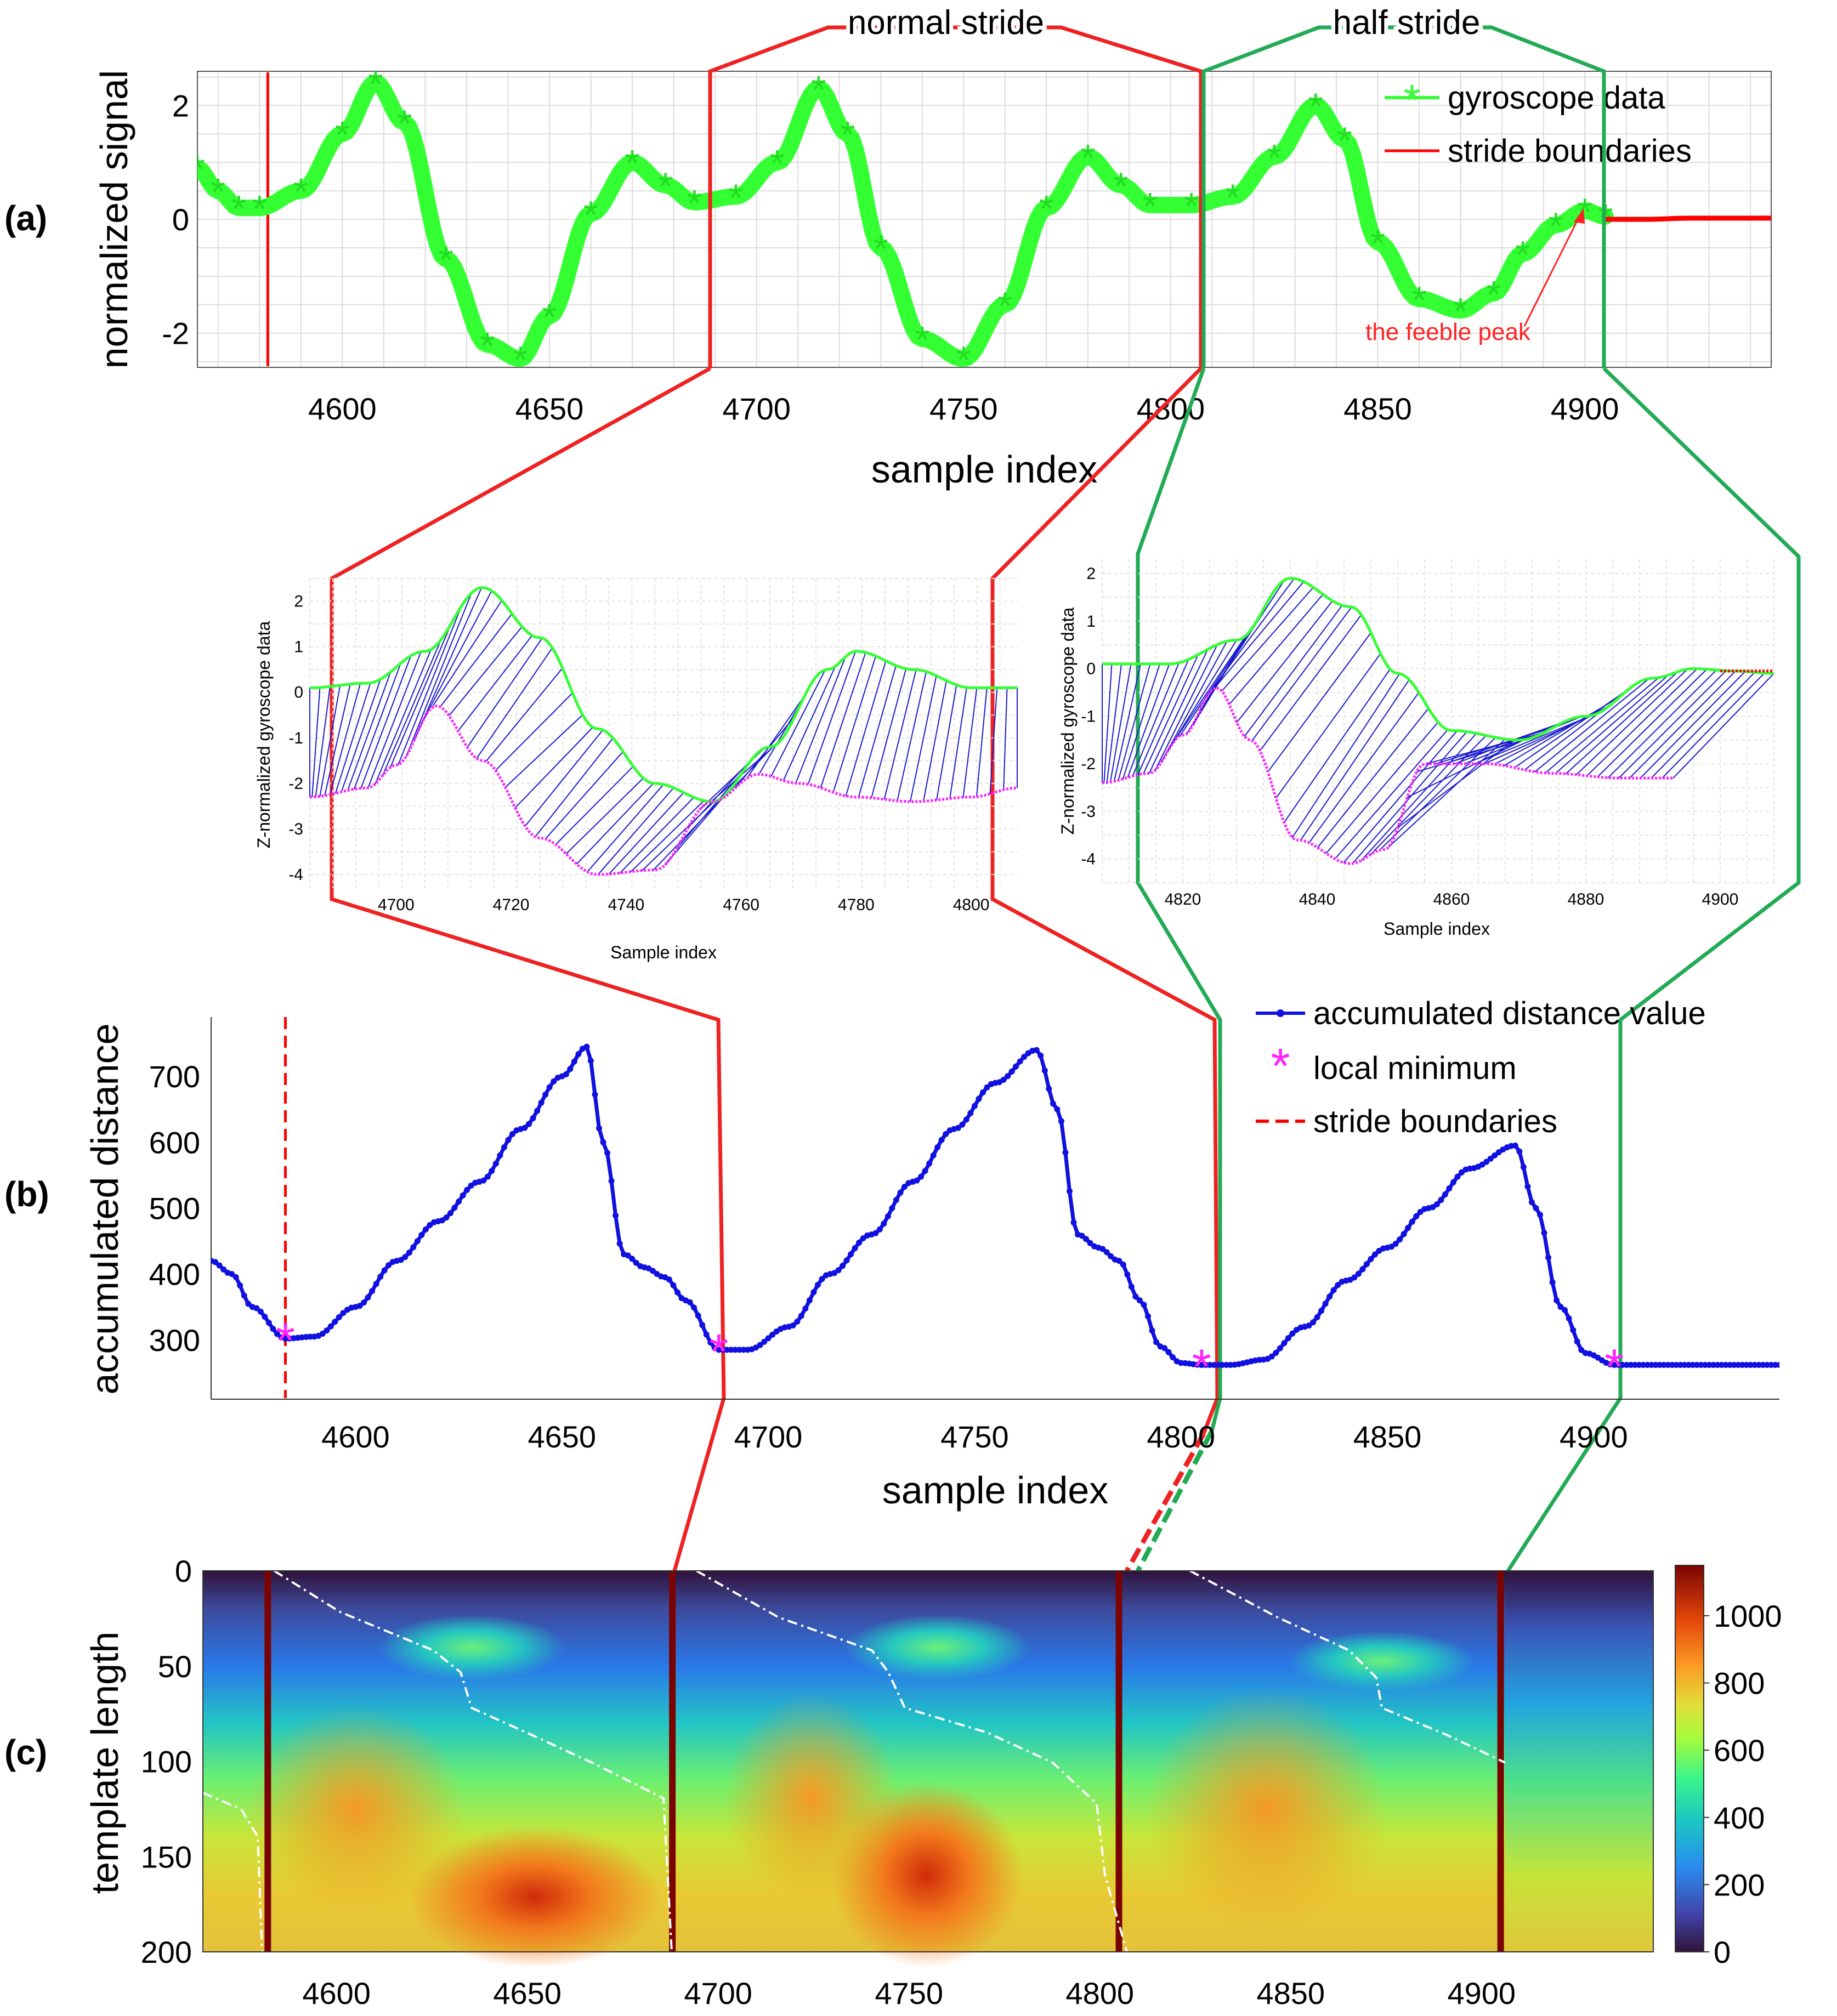 The image size is (1837, 2016). Describe the element at coordinates (1378, 408) in the screenshot. I see `x-tick-label-a: 4850` at that location.